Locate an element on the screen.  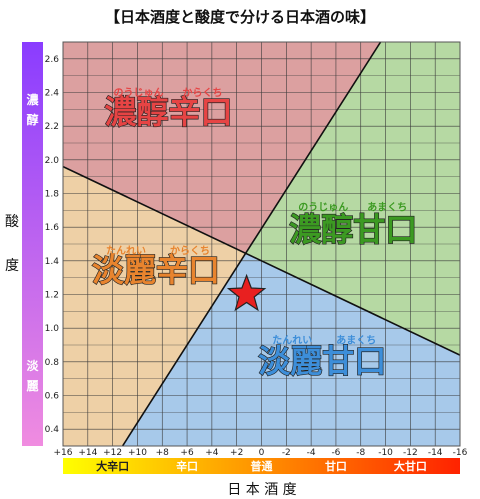
x-tick-label: +12 is located at coordinates (112, 453).